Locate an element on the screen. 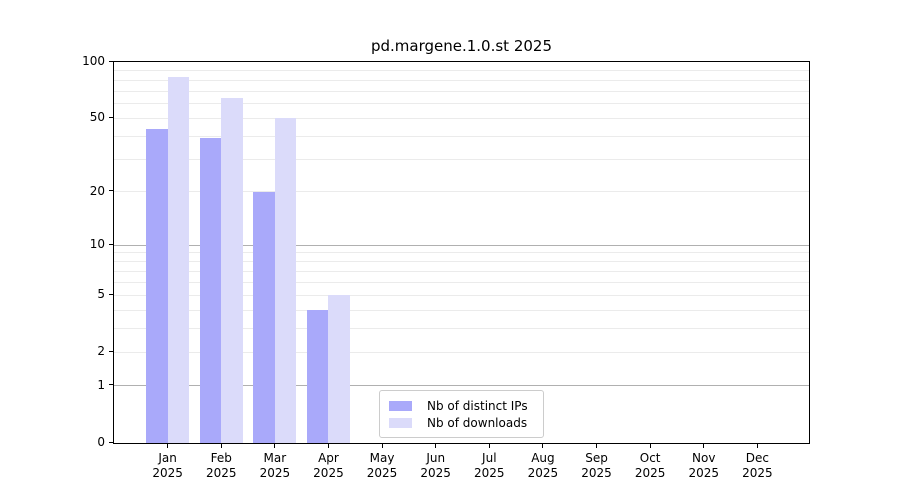  y-tick-label: 2 is located at coordinates (101, 351).